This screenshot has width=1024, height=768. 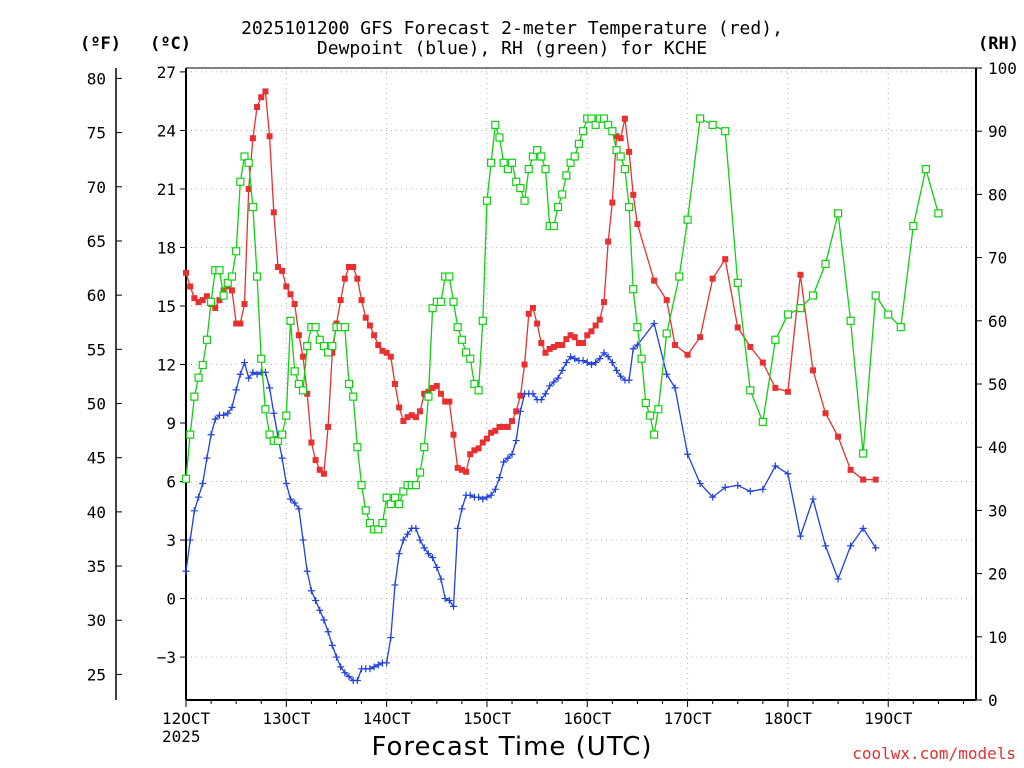 I want to click on celsius-tick-label: 9, so click(x=171, y=423).